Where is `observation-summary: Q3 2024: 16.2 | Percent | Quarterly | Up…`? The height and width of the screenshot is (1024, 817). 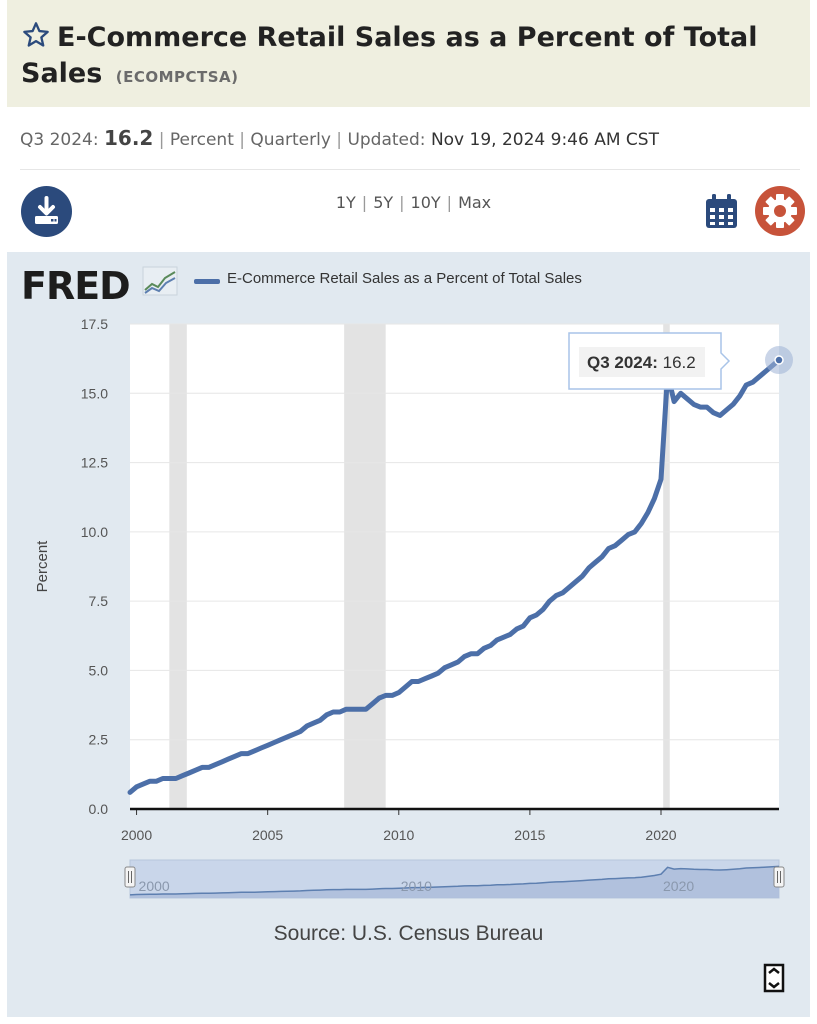
observation-summary: Q3 2024: 16.2 | Percent | Quarterly | Up… is located at coordinates (339, 138).